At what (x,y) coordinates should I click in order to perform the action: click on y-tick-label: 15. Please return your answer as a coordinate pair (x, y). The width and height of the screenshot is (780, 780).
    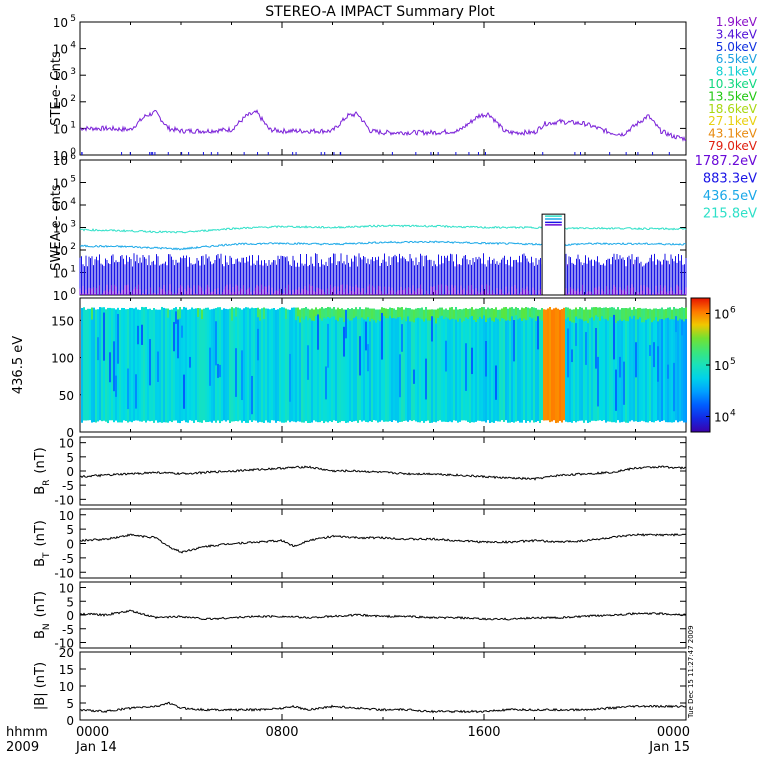
    Looking at the image, I should click on (66, 670).